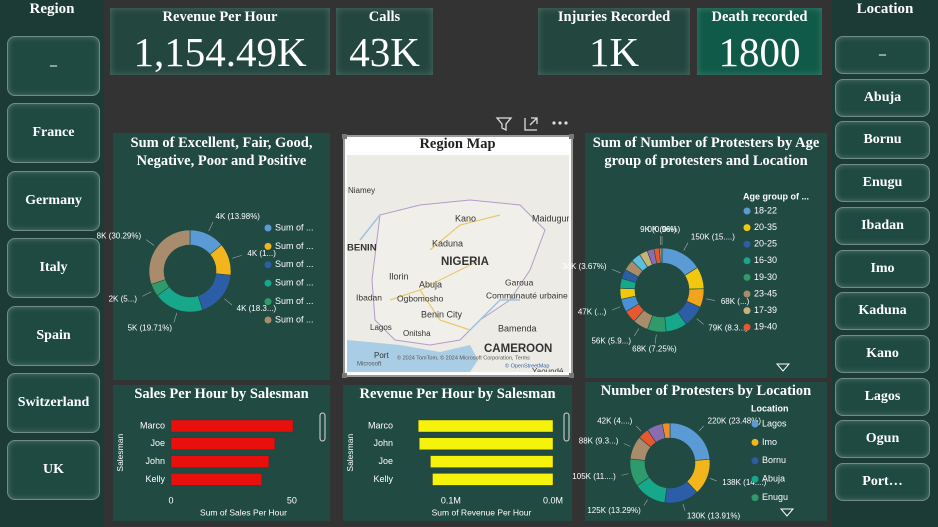 The image size is (938, 527). Describe the element at coordinates (53, 470) in the screenshot. I see `slicer-button: UK` at that location.